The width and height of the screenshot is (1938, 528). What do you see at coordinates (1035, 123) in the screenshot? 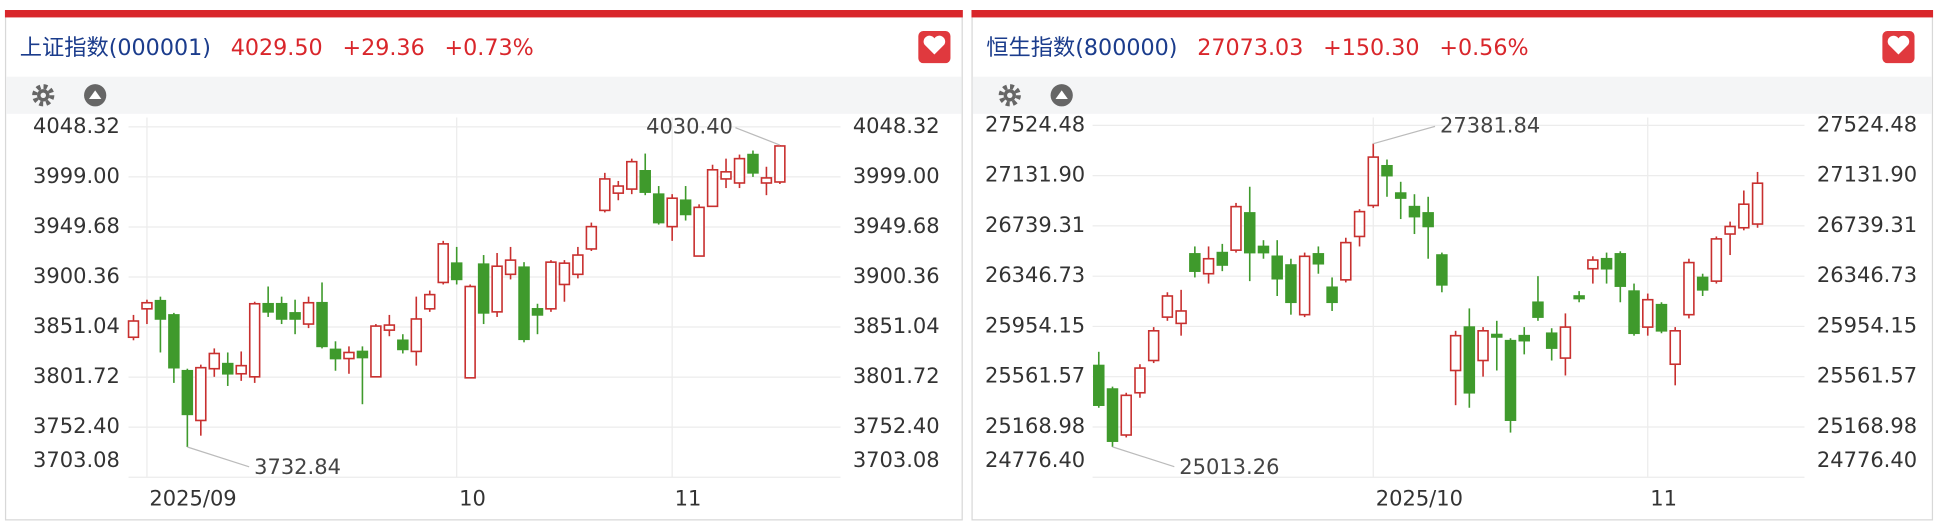
I see `y-tick-label: 27524.48` at bounding box center [1035, 123].